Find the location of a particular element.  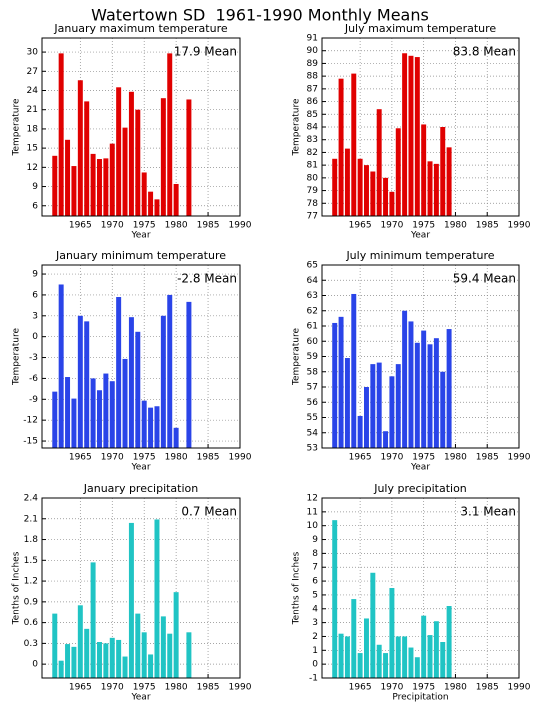

y-tick-label: 54 is located at coordinates (313, 433).